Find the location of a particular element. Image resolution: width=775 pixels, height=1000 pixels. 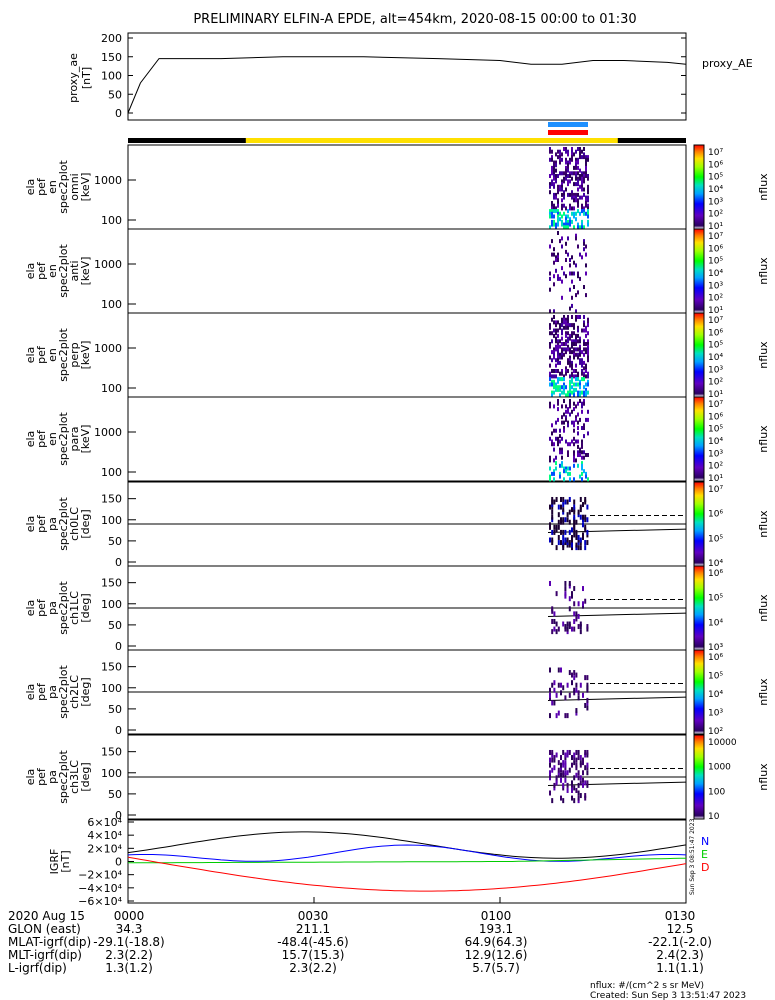

footer-value: 0130 is located at coordinates (680, 916).